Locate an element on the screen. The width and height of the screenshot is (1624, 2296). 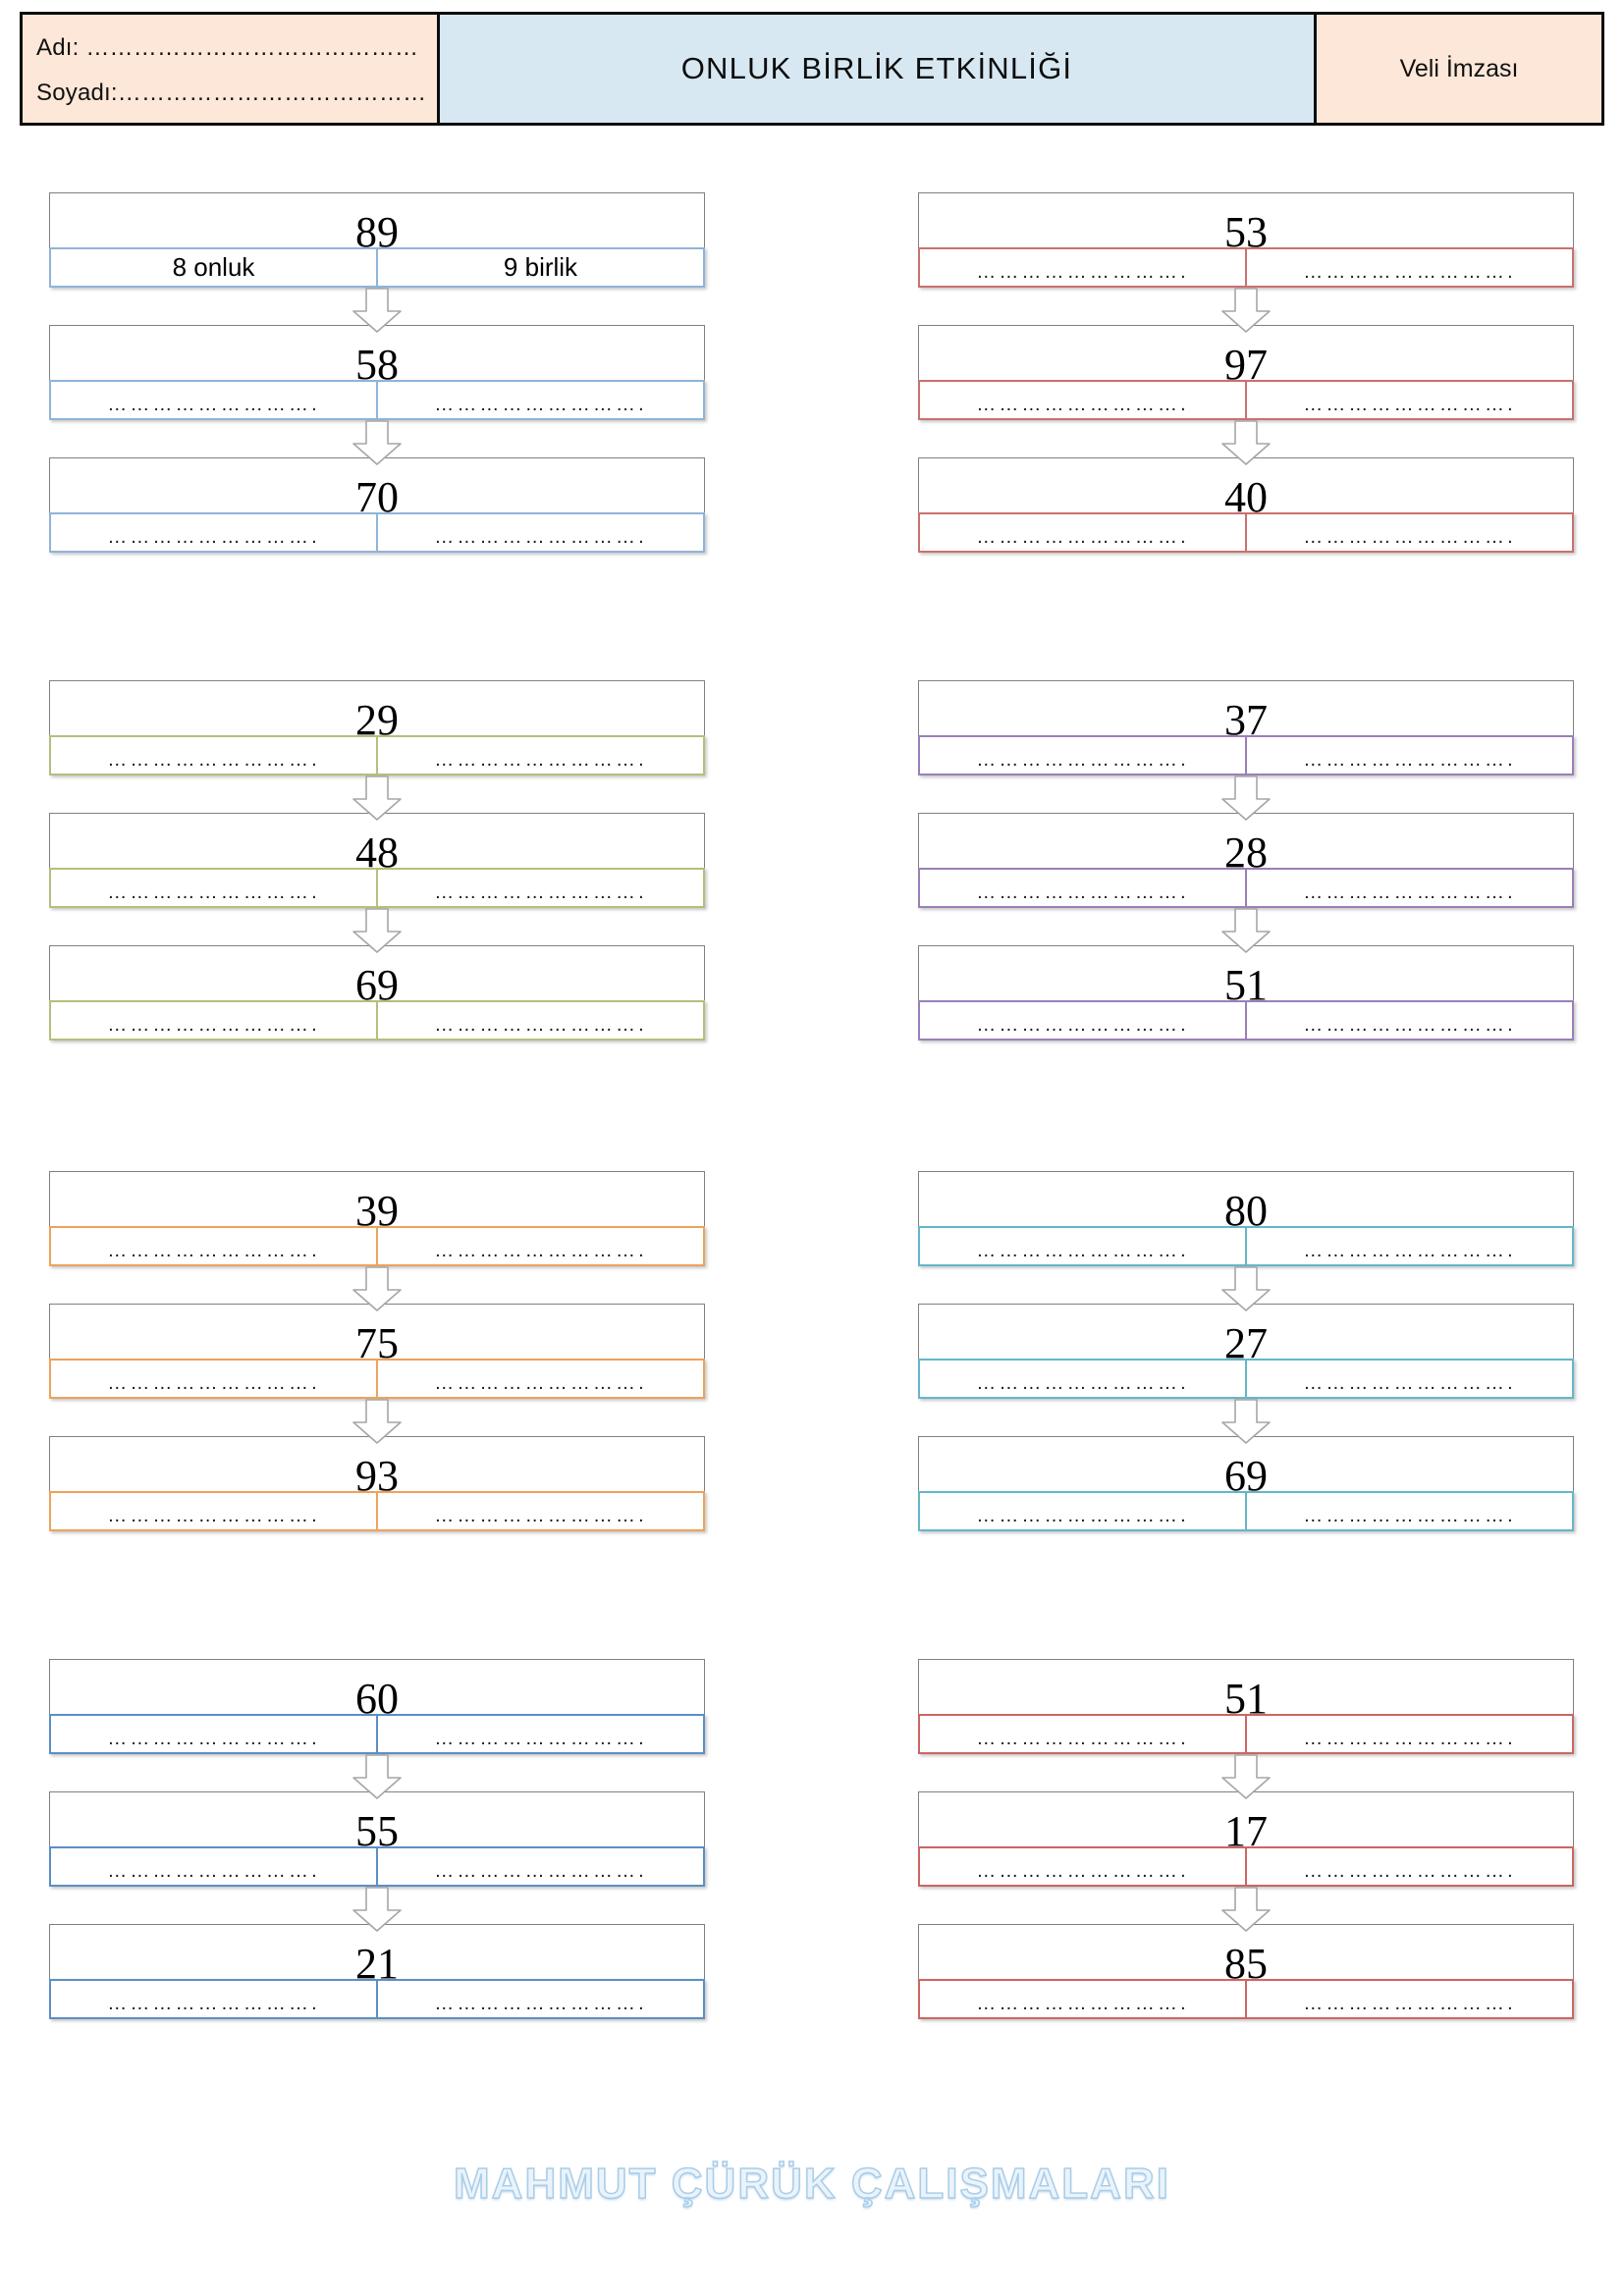
number-box: 97 is located at coordinates (1246, 356).